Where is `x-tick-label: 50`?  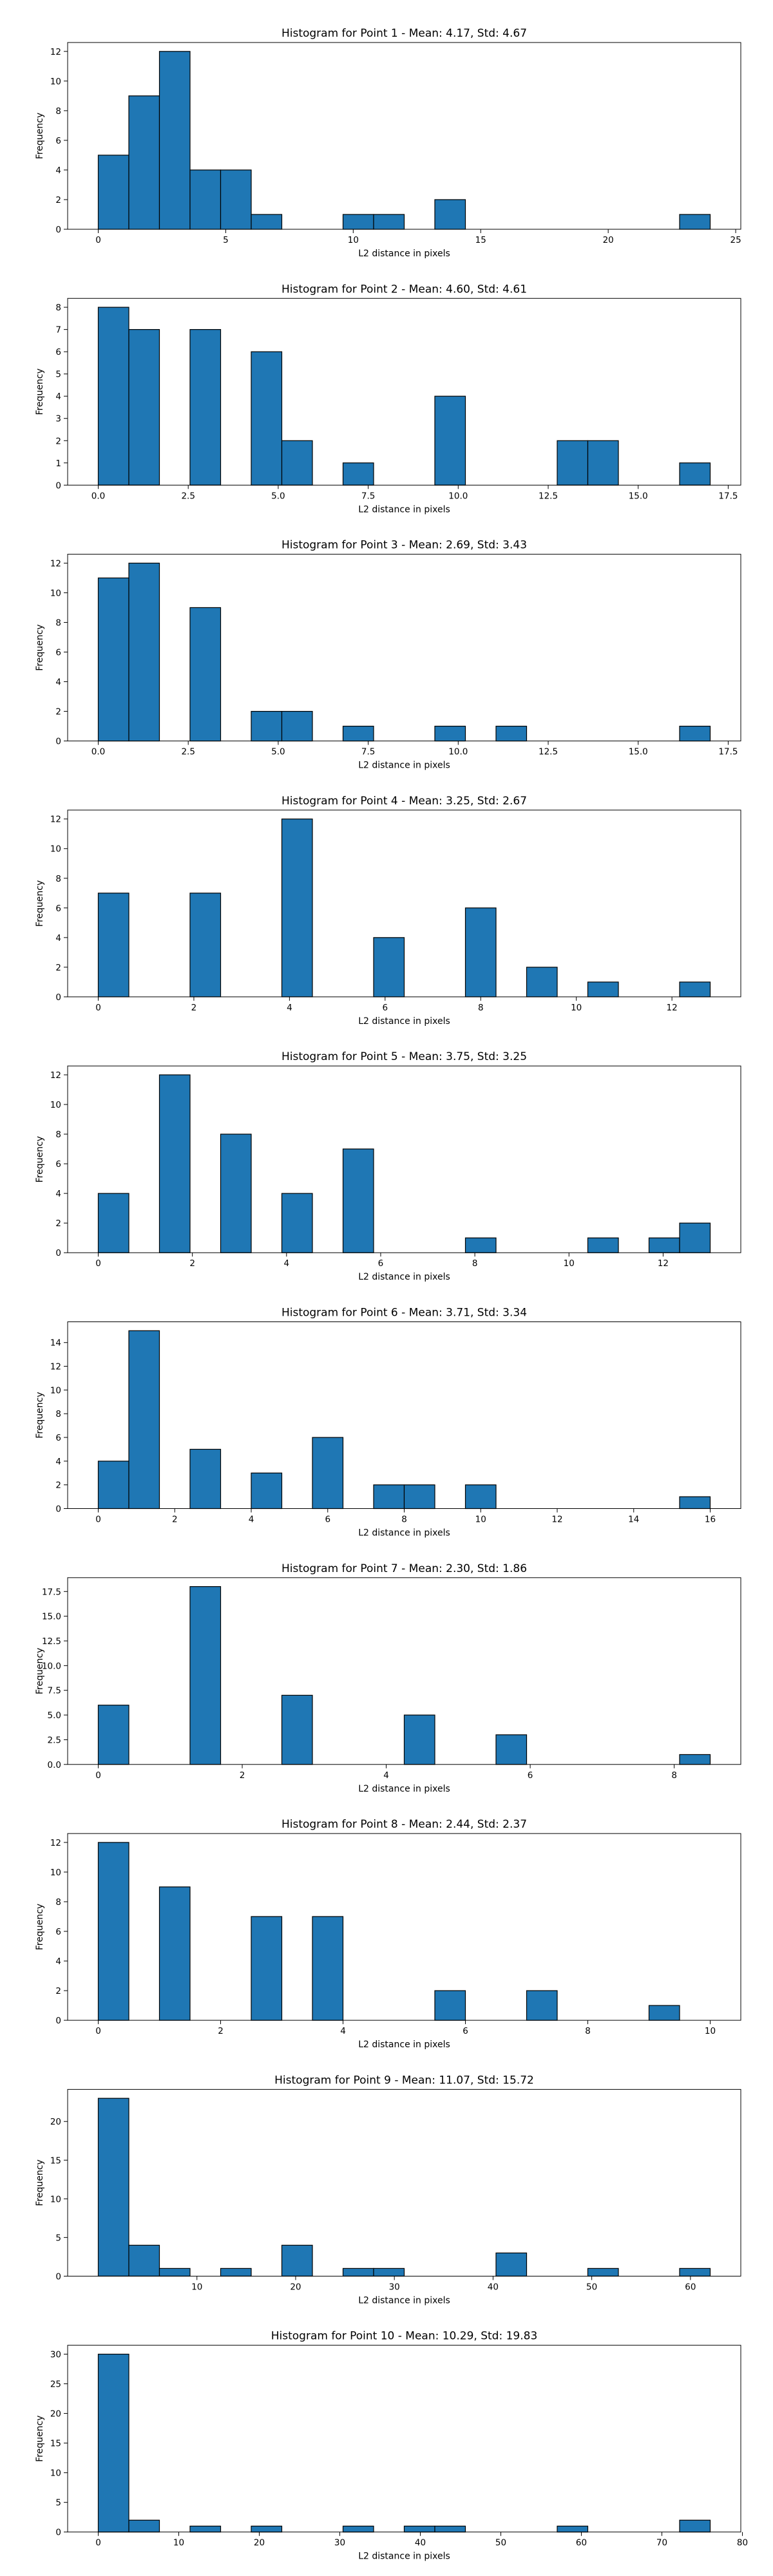 x-tick-label: 50 is located at coordinates (501, 2543).